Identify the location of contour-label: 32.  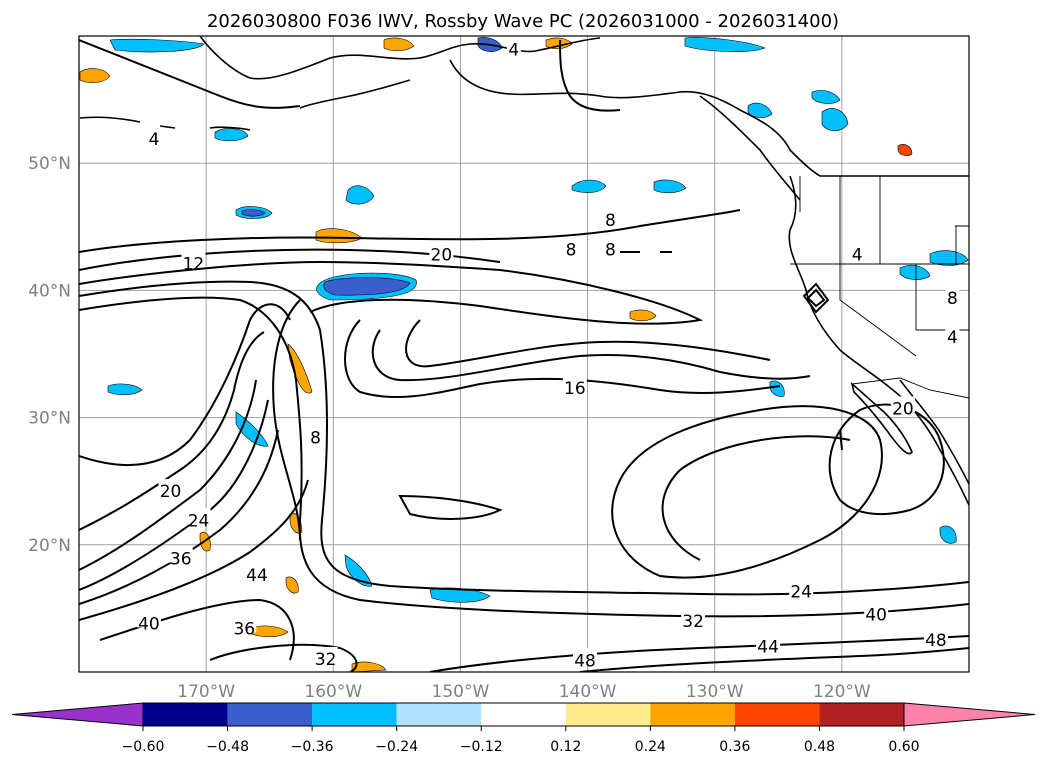
(326, 660).